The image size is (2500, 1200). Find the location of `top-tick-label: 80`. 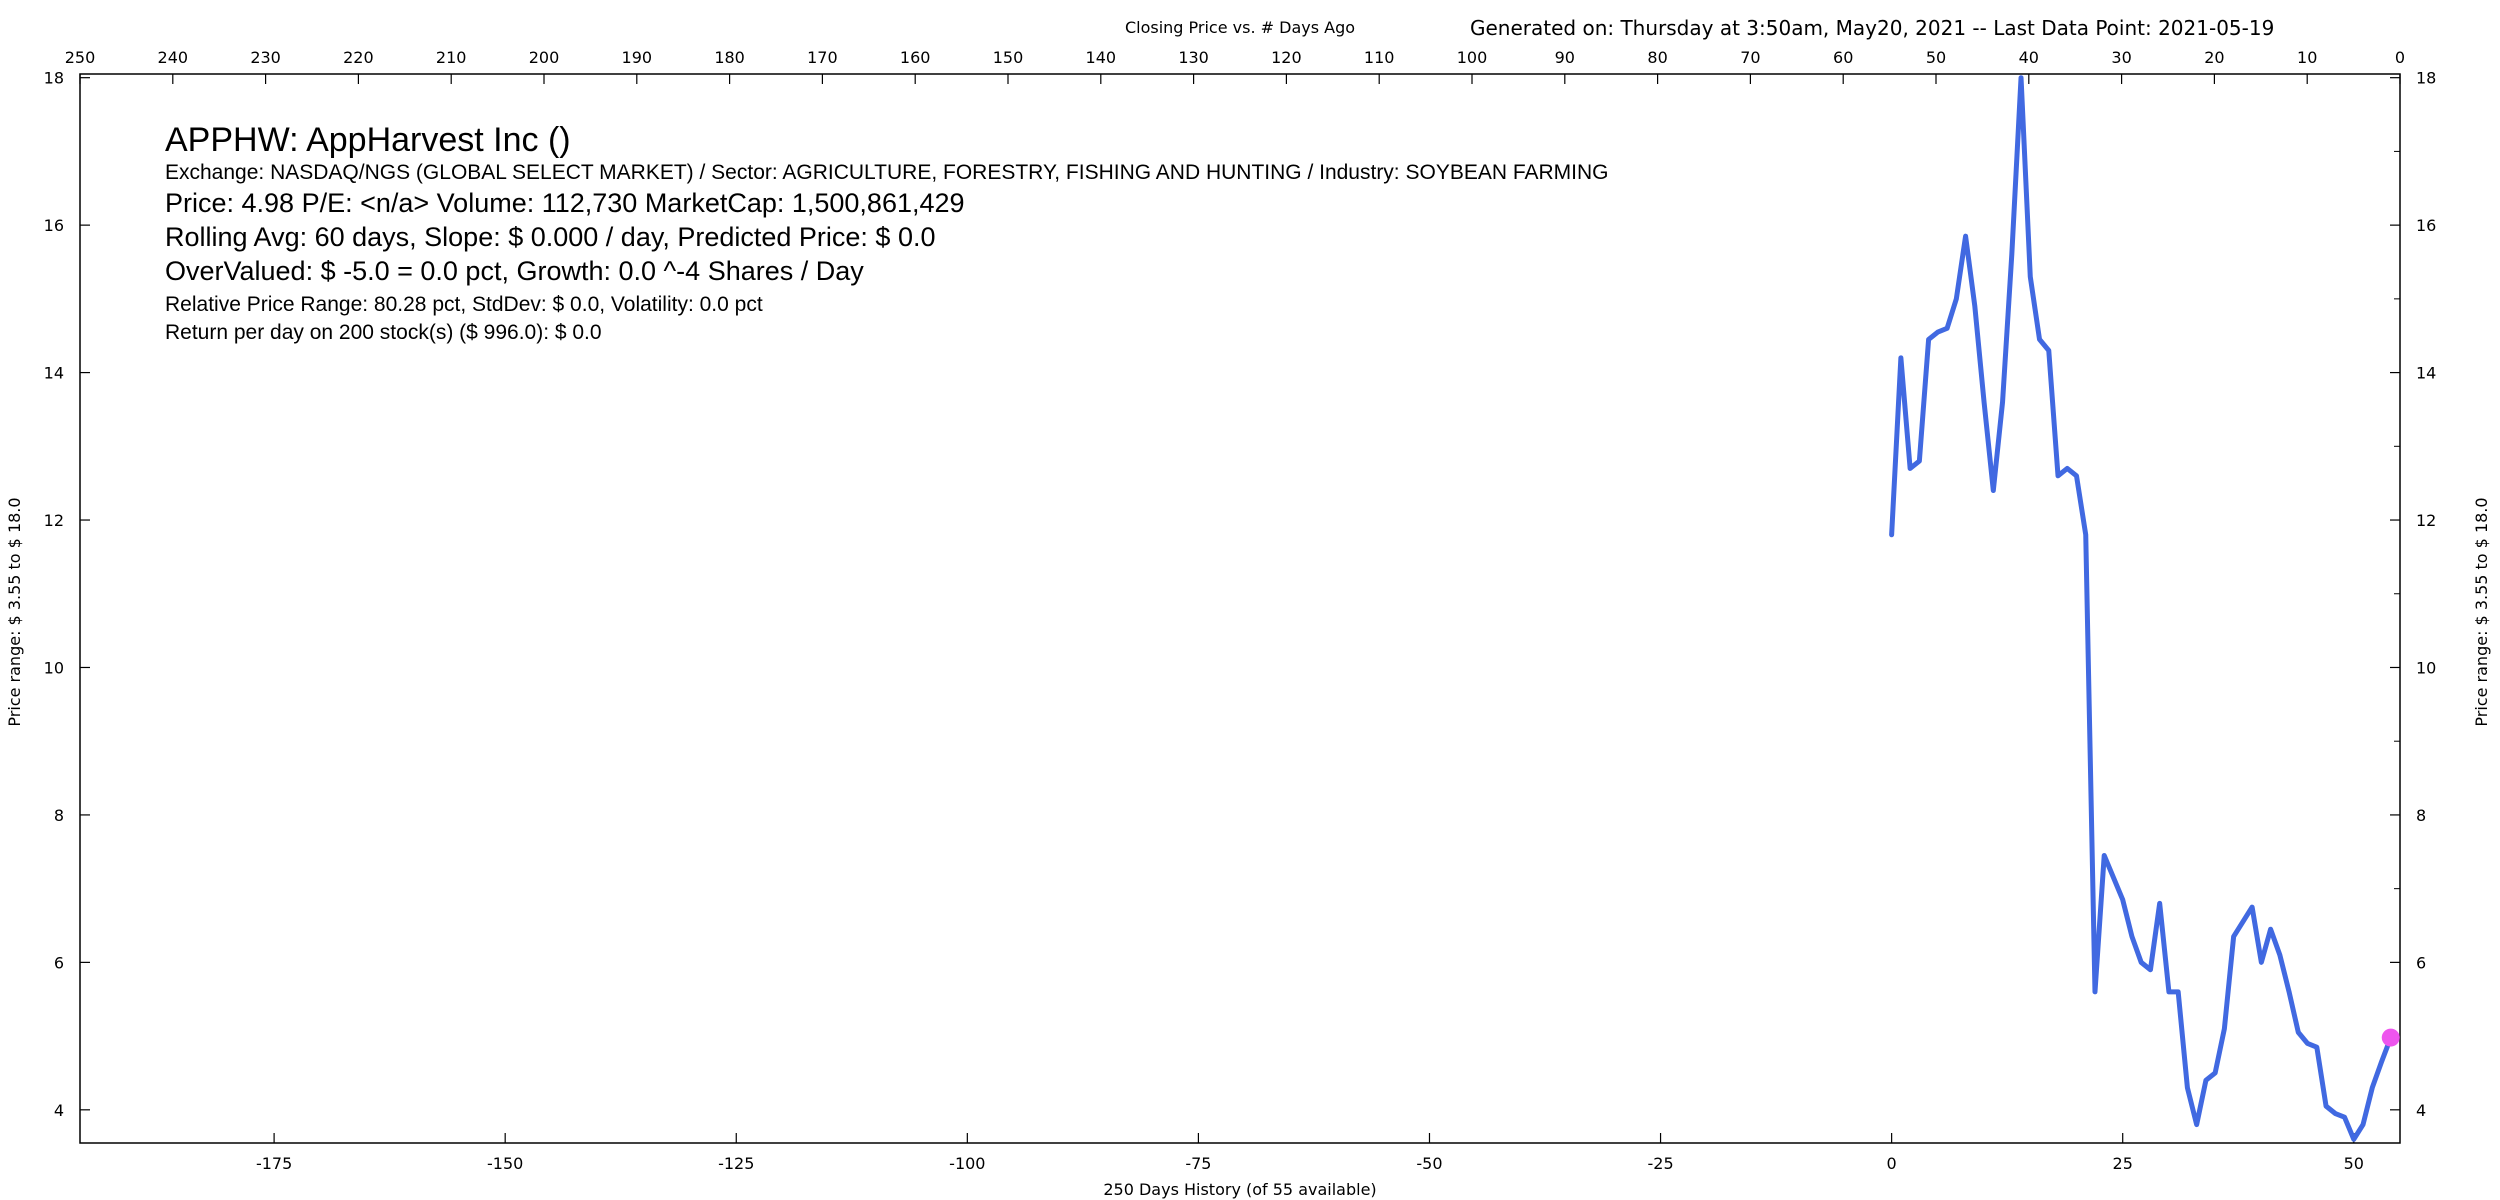

top-tick-label: 80 is located at coordinates (1657, 57).